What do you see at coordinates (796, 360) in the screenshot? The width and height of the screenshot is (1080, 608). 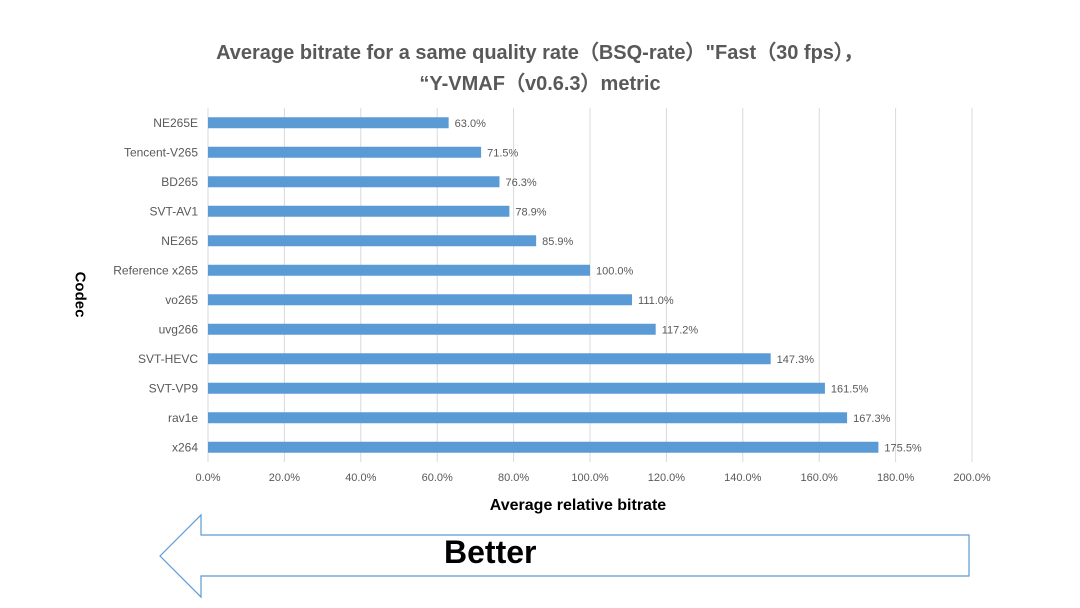 I see `value-label: 147.3%` at bounding box center [796, 360].